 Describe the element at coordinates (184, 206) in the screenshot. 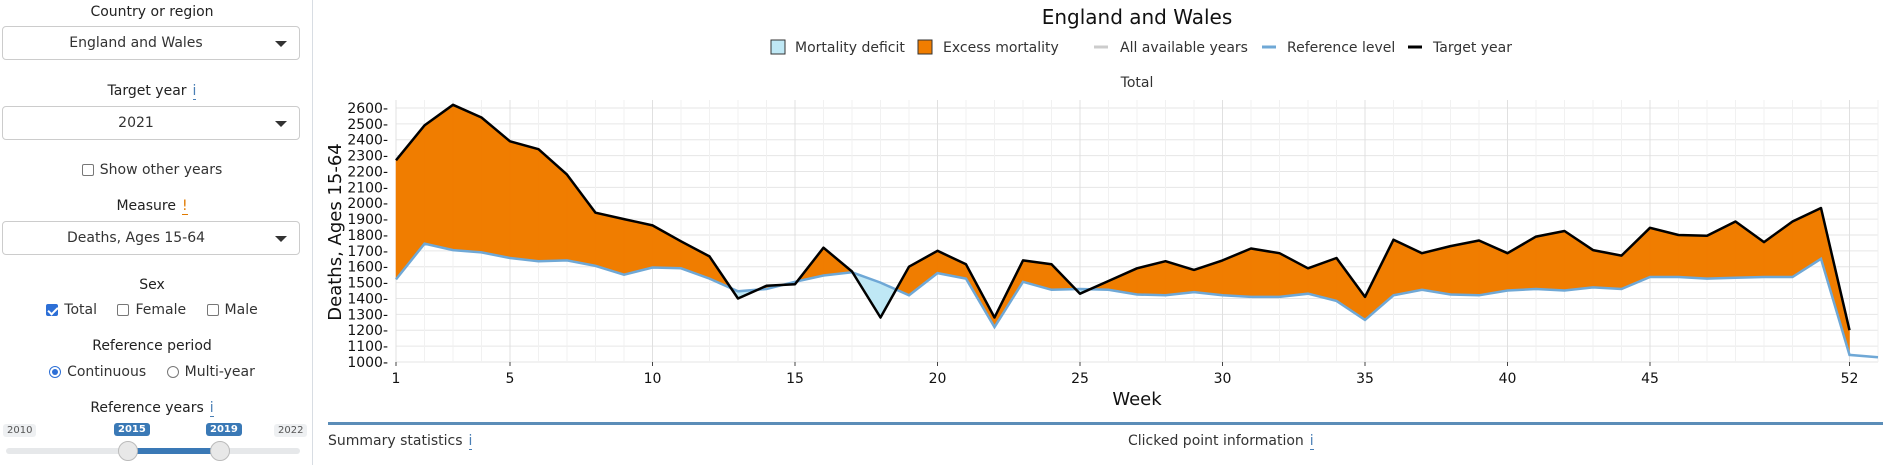

I see `warning-icon: !` at that location.